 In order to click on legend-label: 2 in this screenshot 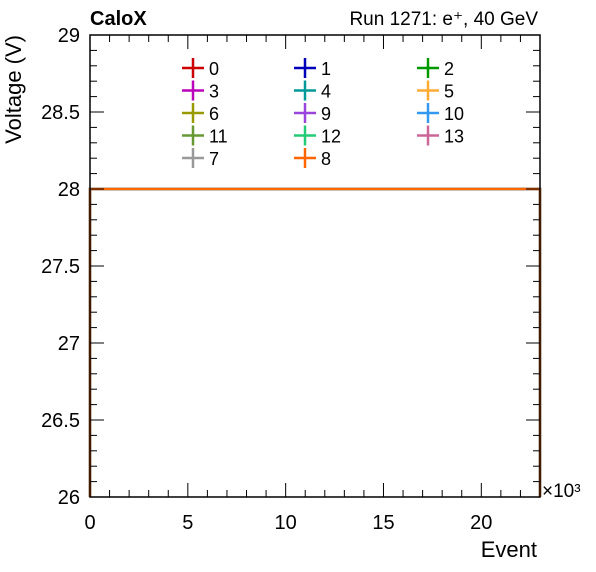, I will do `click(449, 69)`.